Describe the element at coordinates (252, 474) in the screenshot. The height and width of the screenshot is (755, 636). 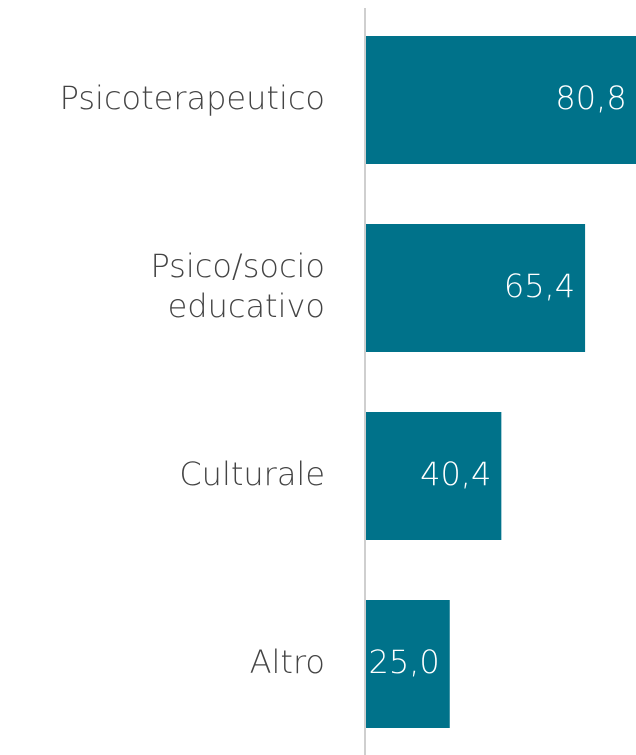
I see `category-label: Culturale` at that location.